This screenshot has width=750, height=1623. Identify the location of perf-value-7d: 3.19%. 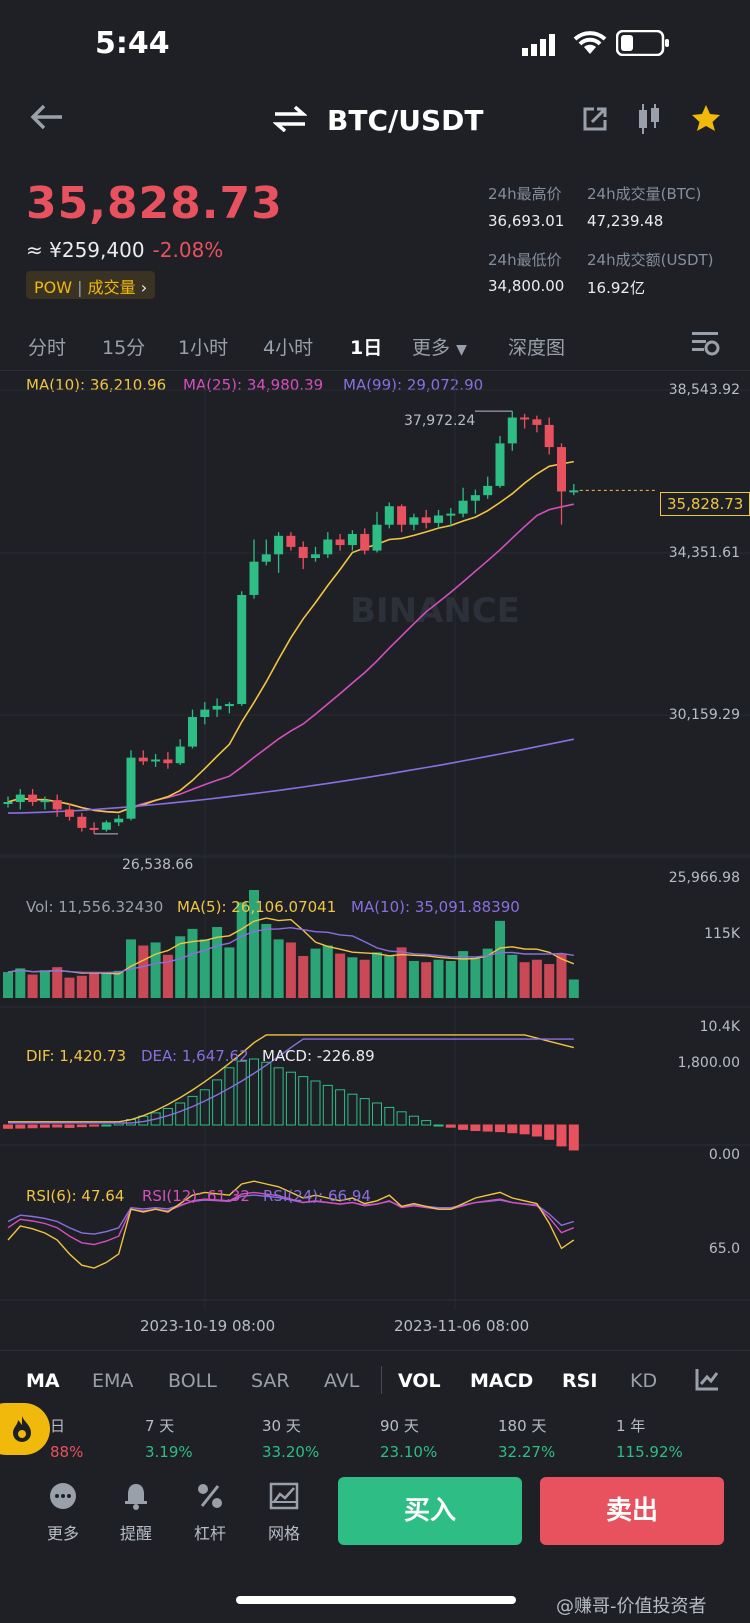
(169, 1452).